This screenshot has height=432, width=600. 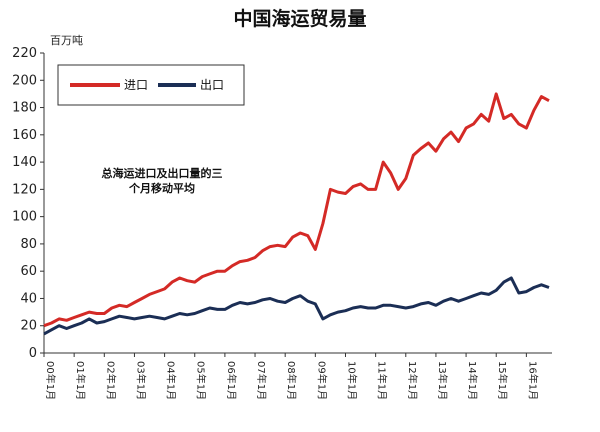 I want to click on x-tick-label: 04年1月, so click(x=171, y=380).